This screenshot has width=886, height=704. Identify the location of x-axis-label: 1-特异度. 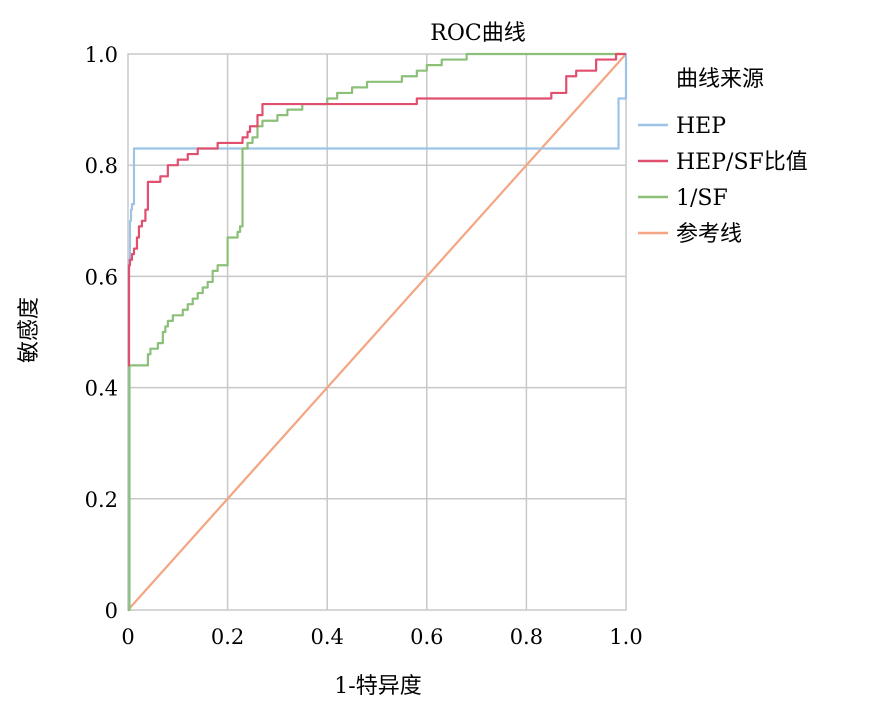
(377, 686).